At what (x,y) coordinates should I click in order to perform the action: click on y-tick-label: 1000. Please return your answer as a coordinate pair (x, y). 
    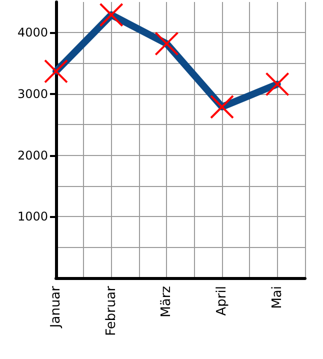
    Looking at the image, I should click on (32, 217).